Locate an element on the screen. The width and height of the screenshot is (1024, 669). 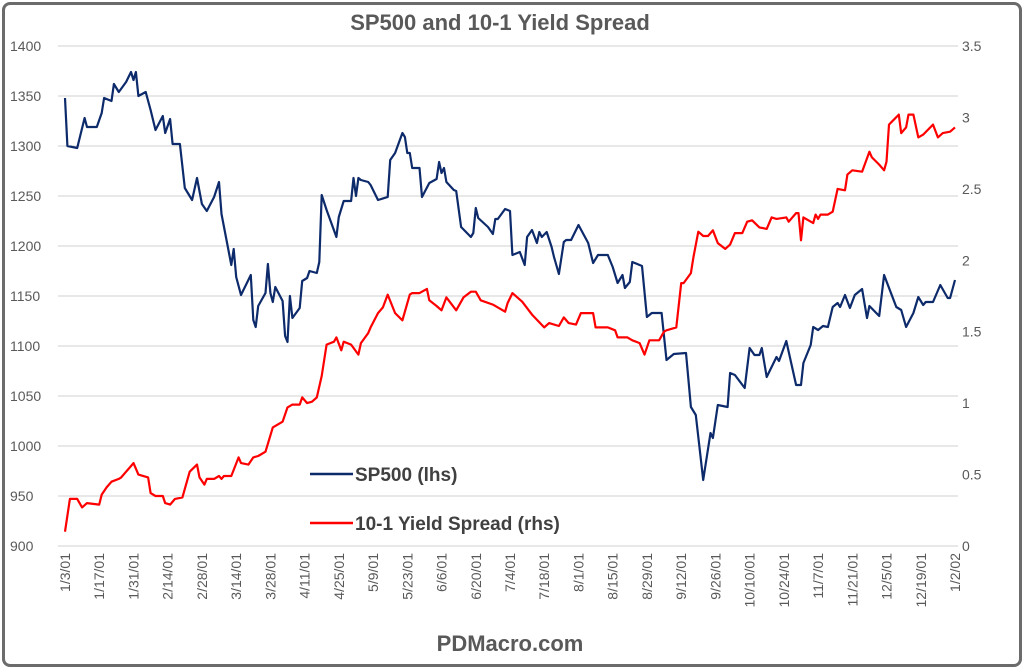
x-tick-label: 8/1/01 is located at coordinates (578, 572).